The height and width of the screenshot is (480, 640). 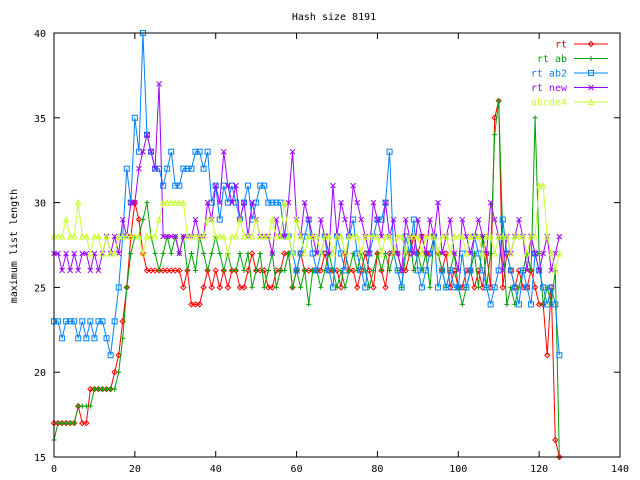 What do you see at coordinates (549, 103) in the screenshot?
I see `legend-label: abcde4` at bounding box center [549, 103].